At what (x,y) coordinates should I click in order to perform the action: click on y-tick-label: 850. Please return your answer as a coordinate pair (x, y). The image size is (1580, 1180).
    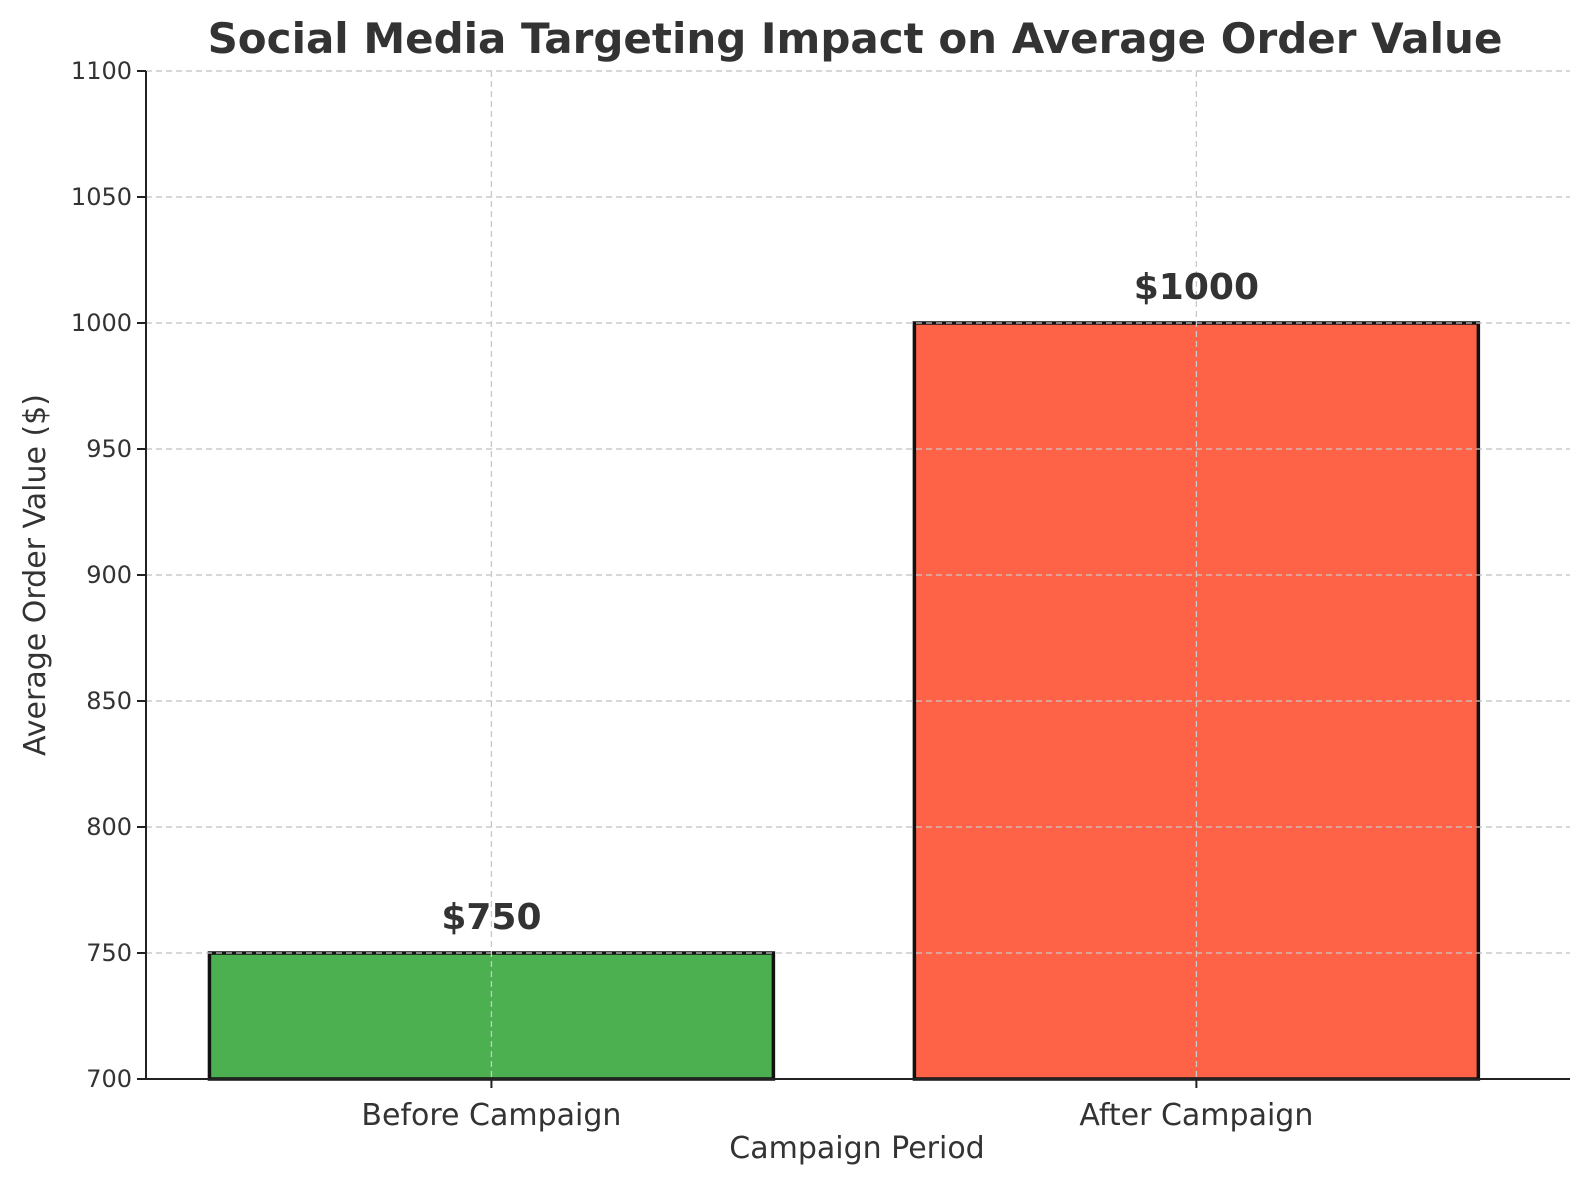
    Looking at the image, I should click on (109, 701).